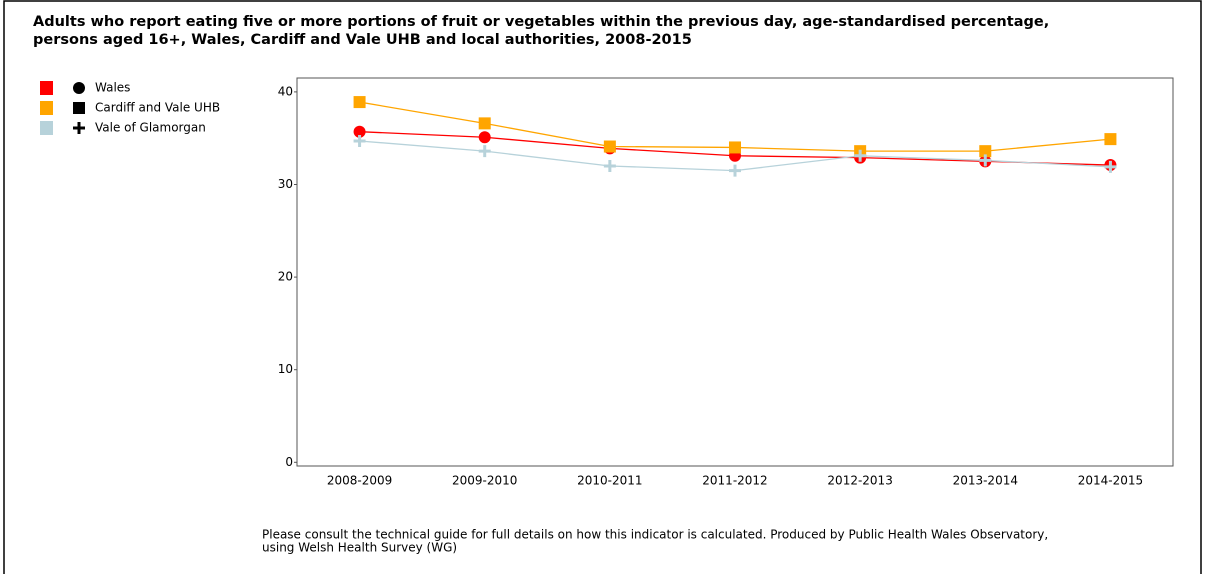 This screenshot has height=574, width=1205. I want to click on legend-label: Wales, so click(112, 88).